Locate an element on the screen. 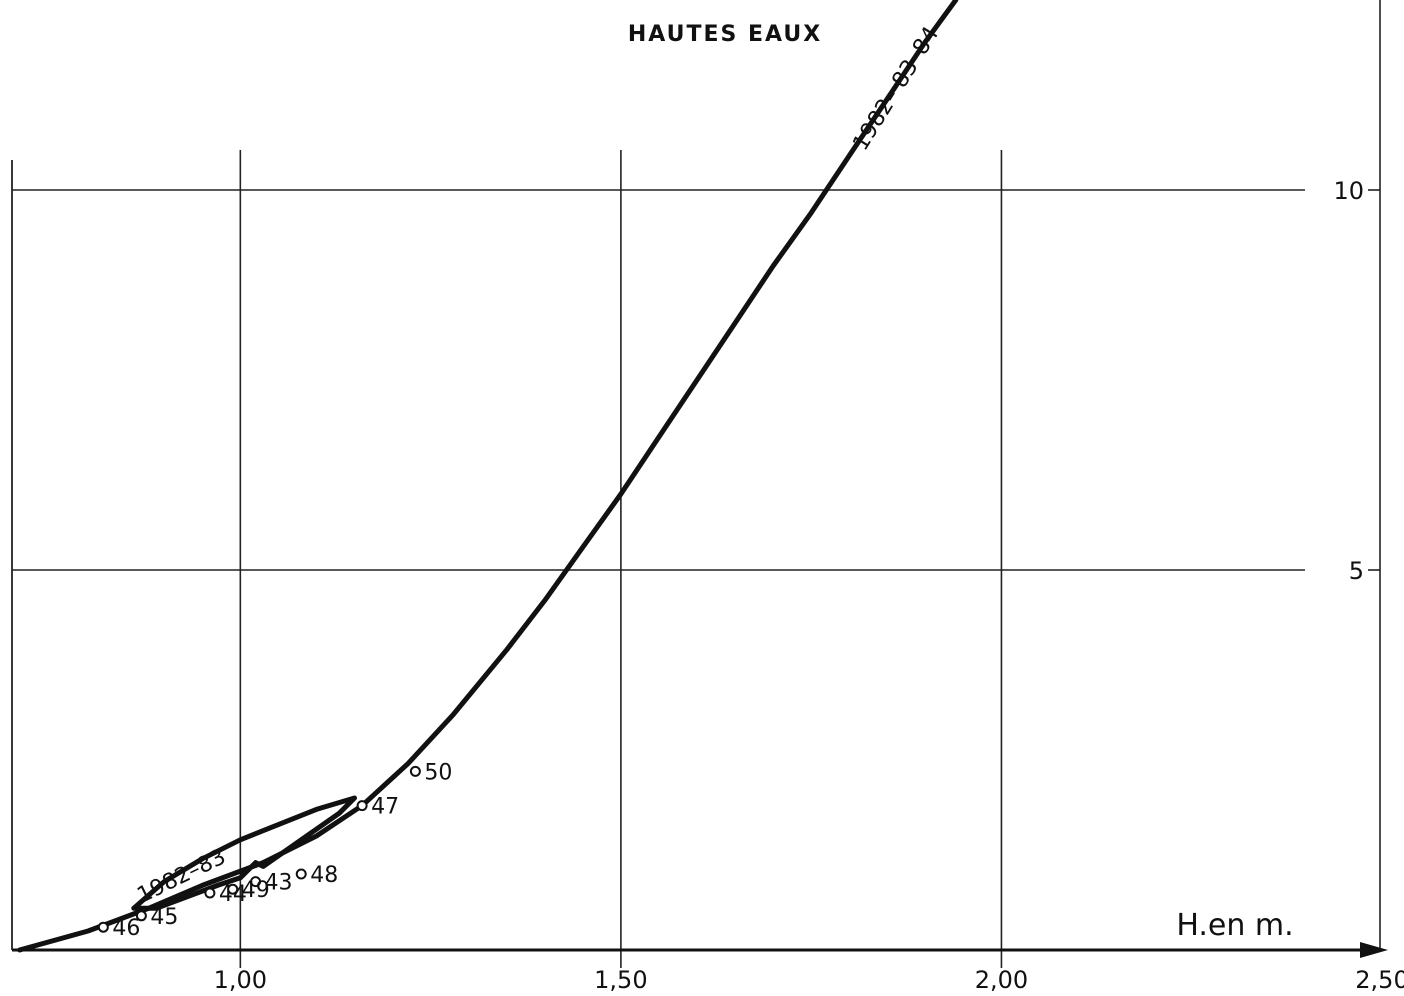  point-label-45: 45 is located at coordinates (164, 917).